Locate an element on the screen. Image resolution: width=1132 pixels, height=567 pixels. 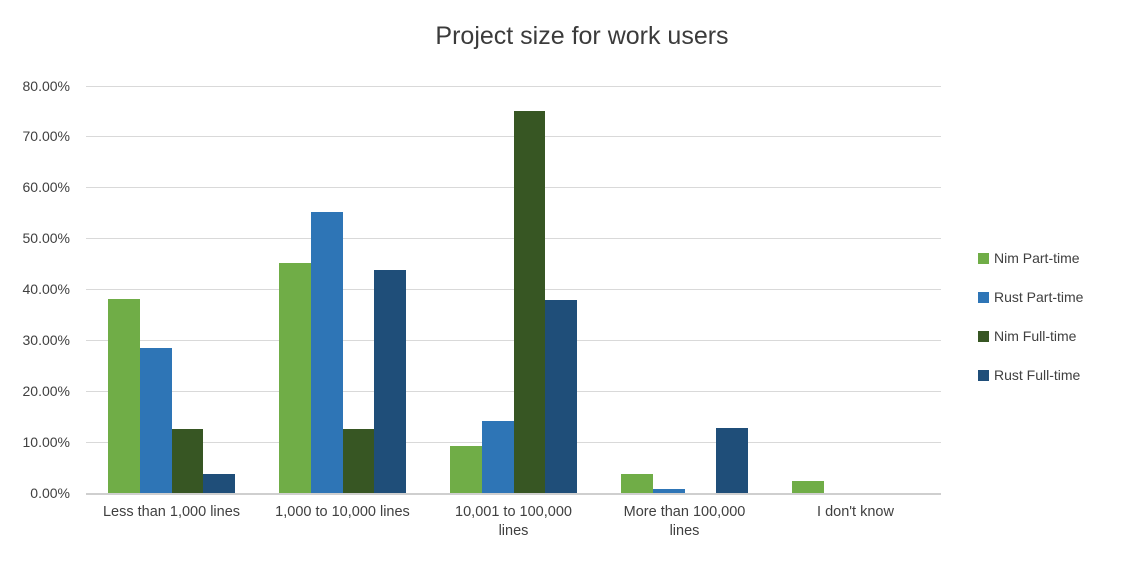
x-axis-category-label: 1,000 to 10,000 lines is located at coordinates (342, 512).